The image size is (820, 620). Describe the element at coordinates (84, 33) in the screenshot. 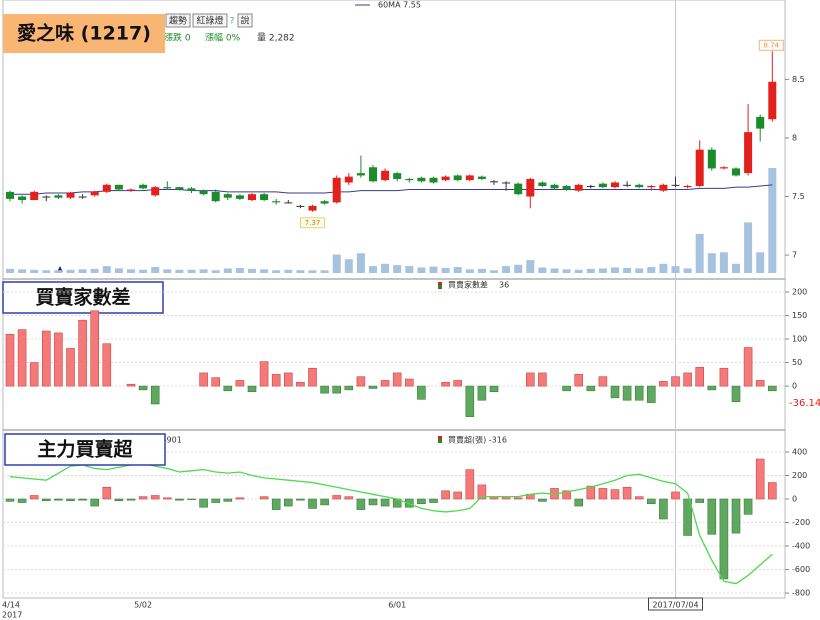

I see `title-box` at that location.